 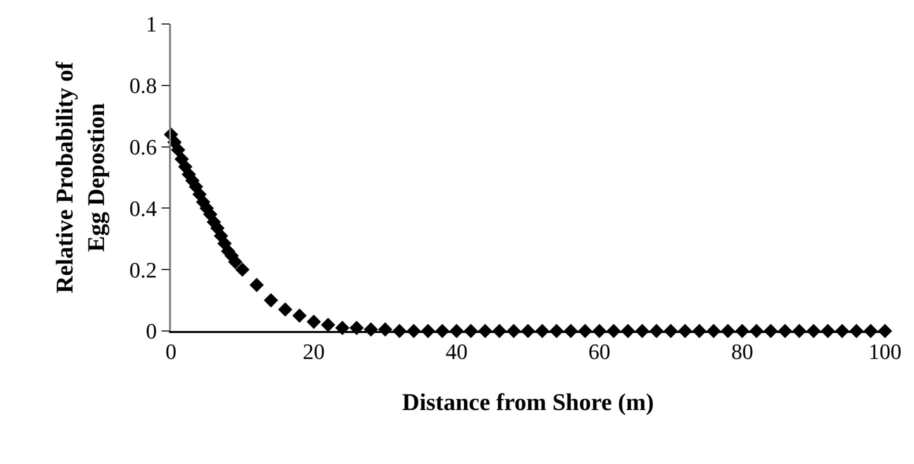 What do you see at coordinates (143, 85) in the screenshot?
I see `y-tick-label: 0.8` at bounding box center [143, 85].